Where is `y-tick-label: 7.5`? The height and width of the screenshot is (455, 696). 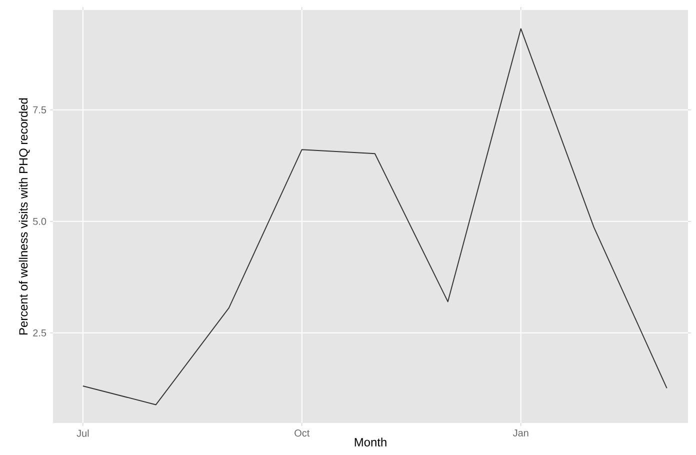
y-tick-label: 7.5 is located at coordinates (39, 110).